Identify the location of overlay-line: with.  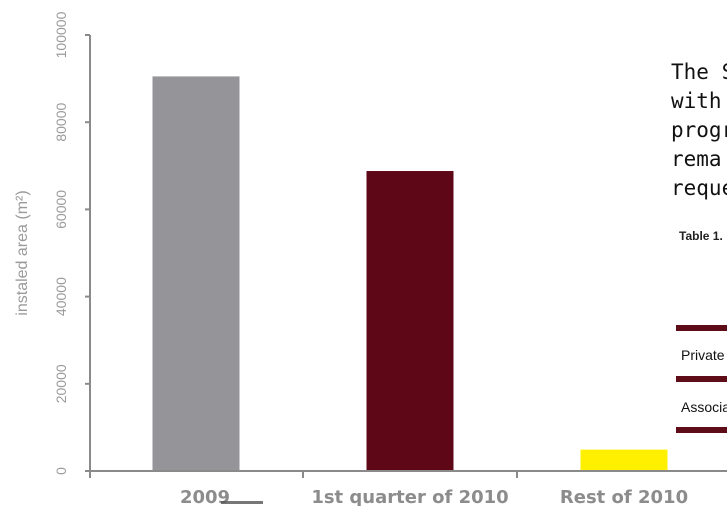
(696, 101).